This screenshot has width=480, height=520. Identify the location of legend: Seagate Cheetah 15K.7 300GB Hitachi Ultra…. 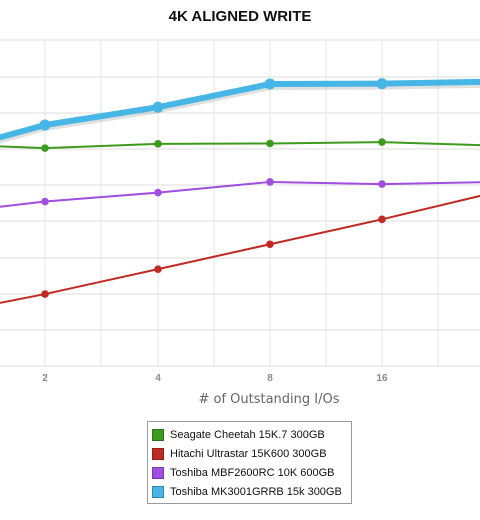
(249, 462).